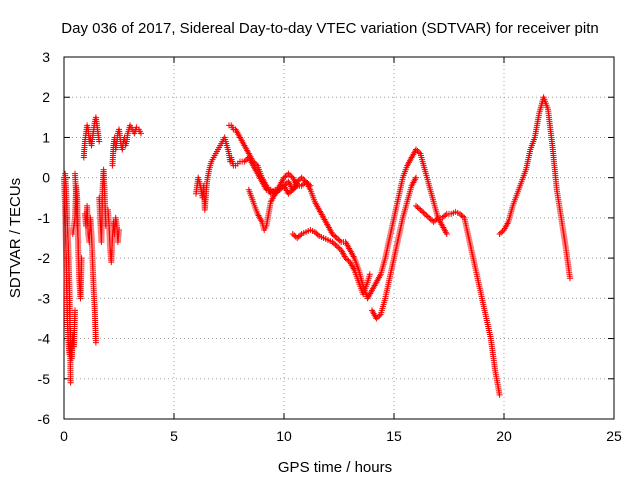  I want to click on y-tick-label: -1, so click(44, 218).